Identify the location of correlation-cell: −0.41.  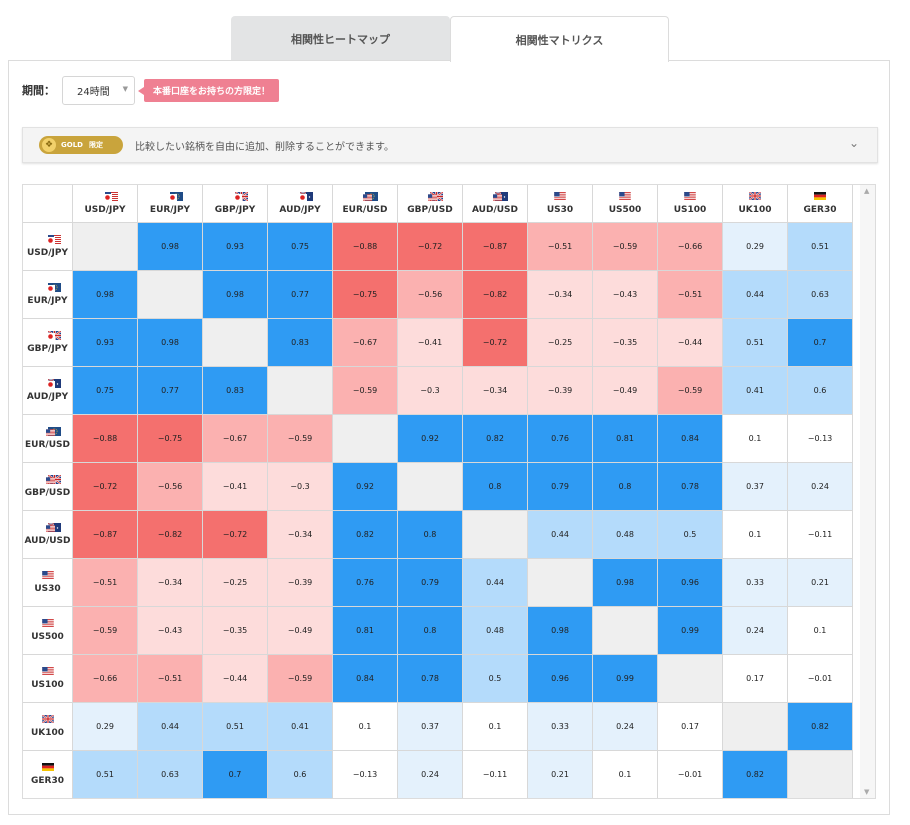
(430, 342).